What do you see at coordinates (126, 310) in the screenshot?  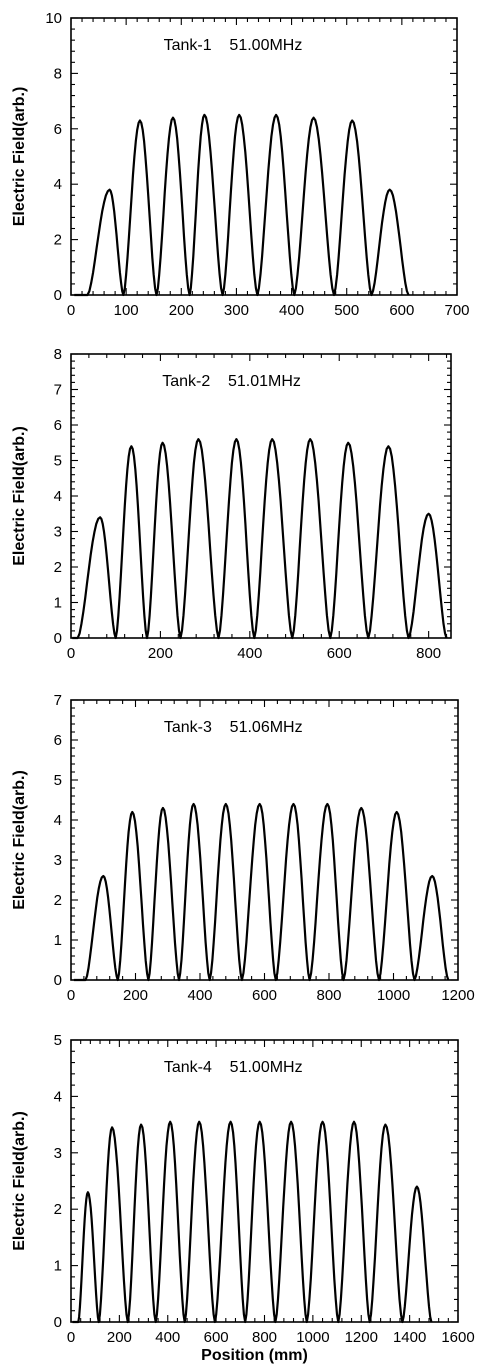 I see `x-tick-label: 100` at bounding box center [126, 310].